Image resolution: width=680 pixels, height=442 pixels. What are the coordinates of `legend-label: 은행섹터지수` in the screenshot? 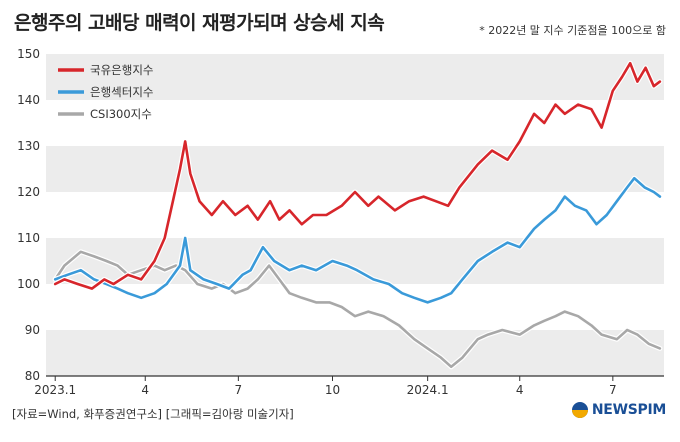 It's located at (121, 92).